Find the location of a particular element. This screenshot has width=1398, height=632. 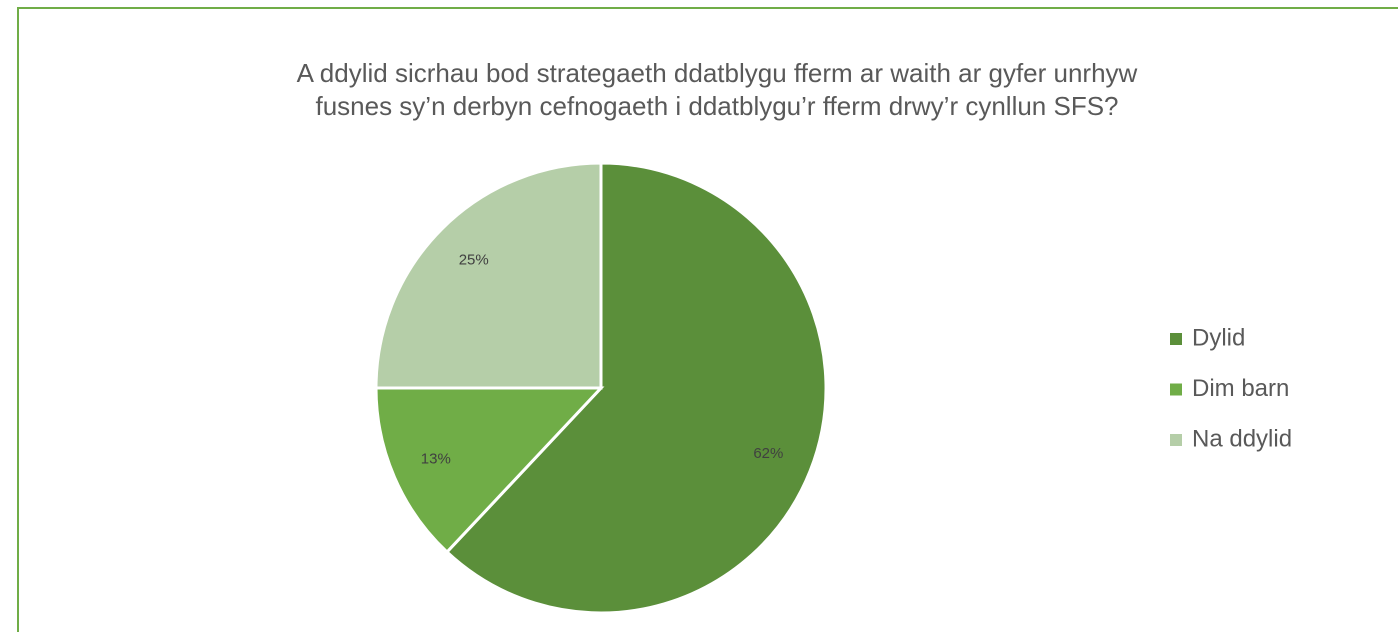

legend-label: Na ddylid is located at coordinates (1242, 438).